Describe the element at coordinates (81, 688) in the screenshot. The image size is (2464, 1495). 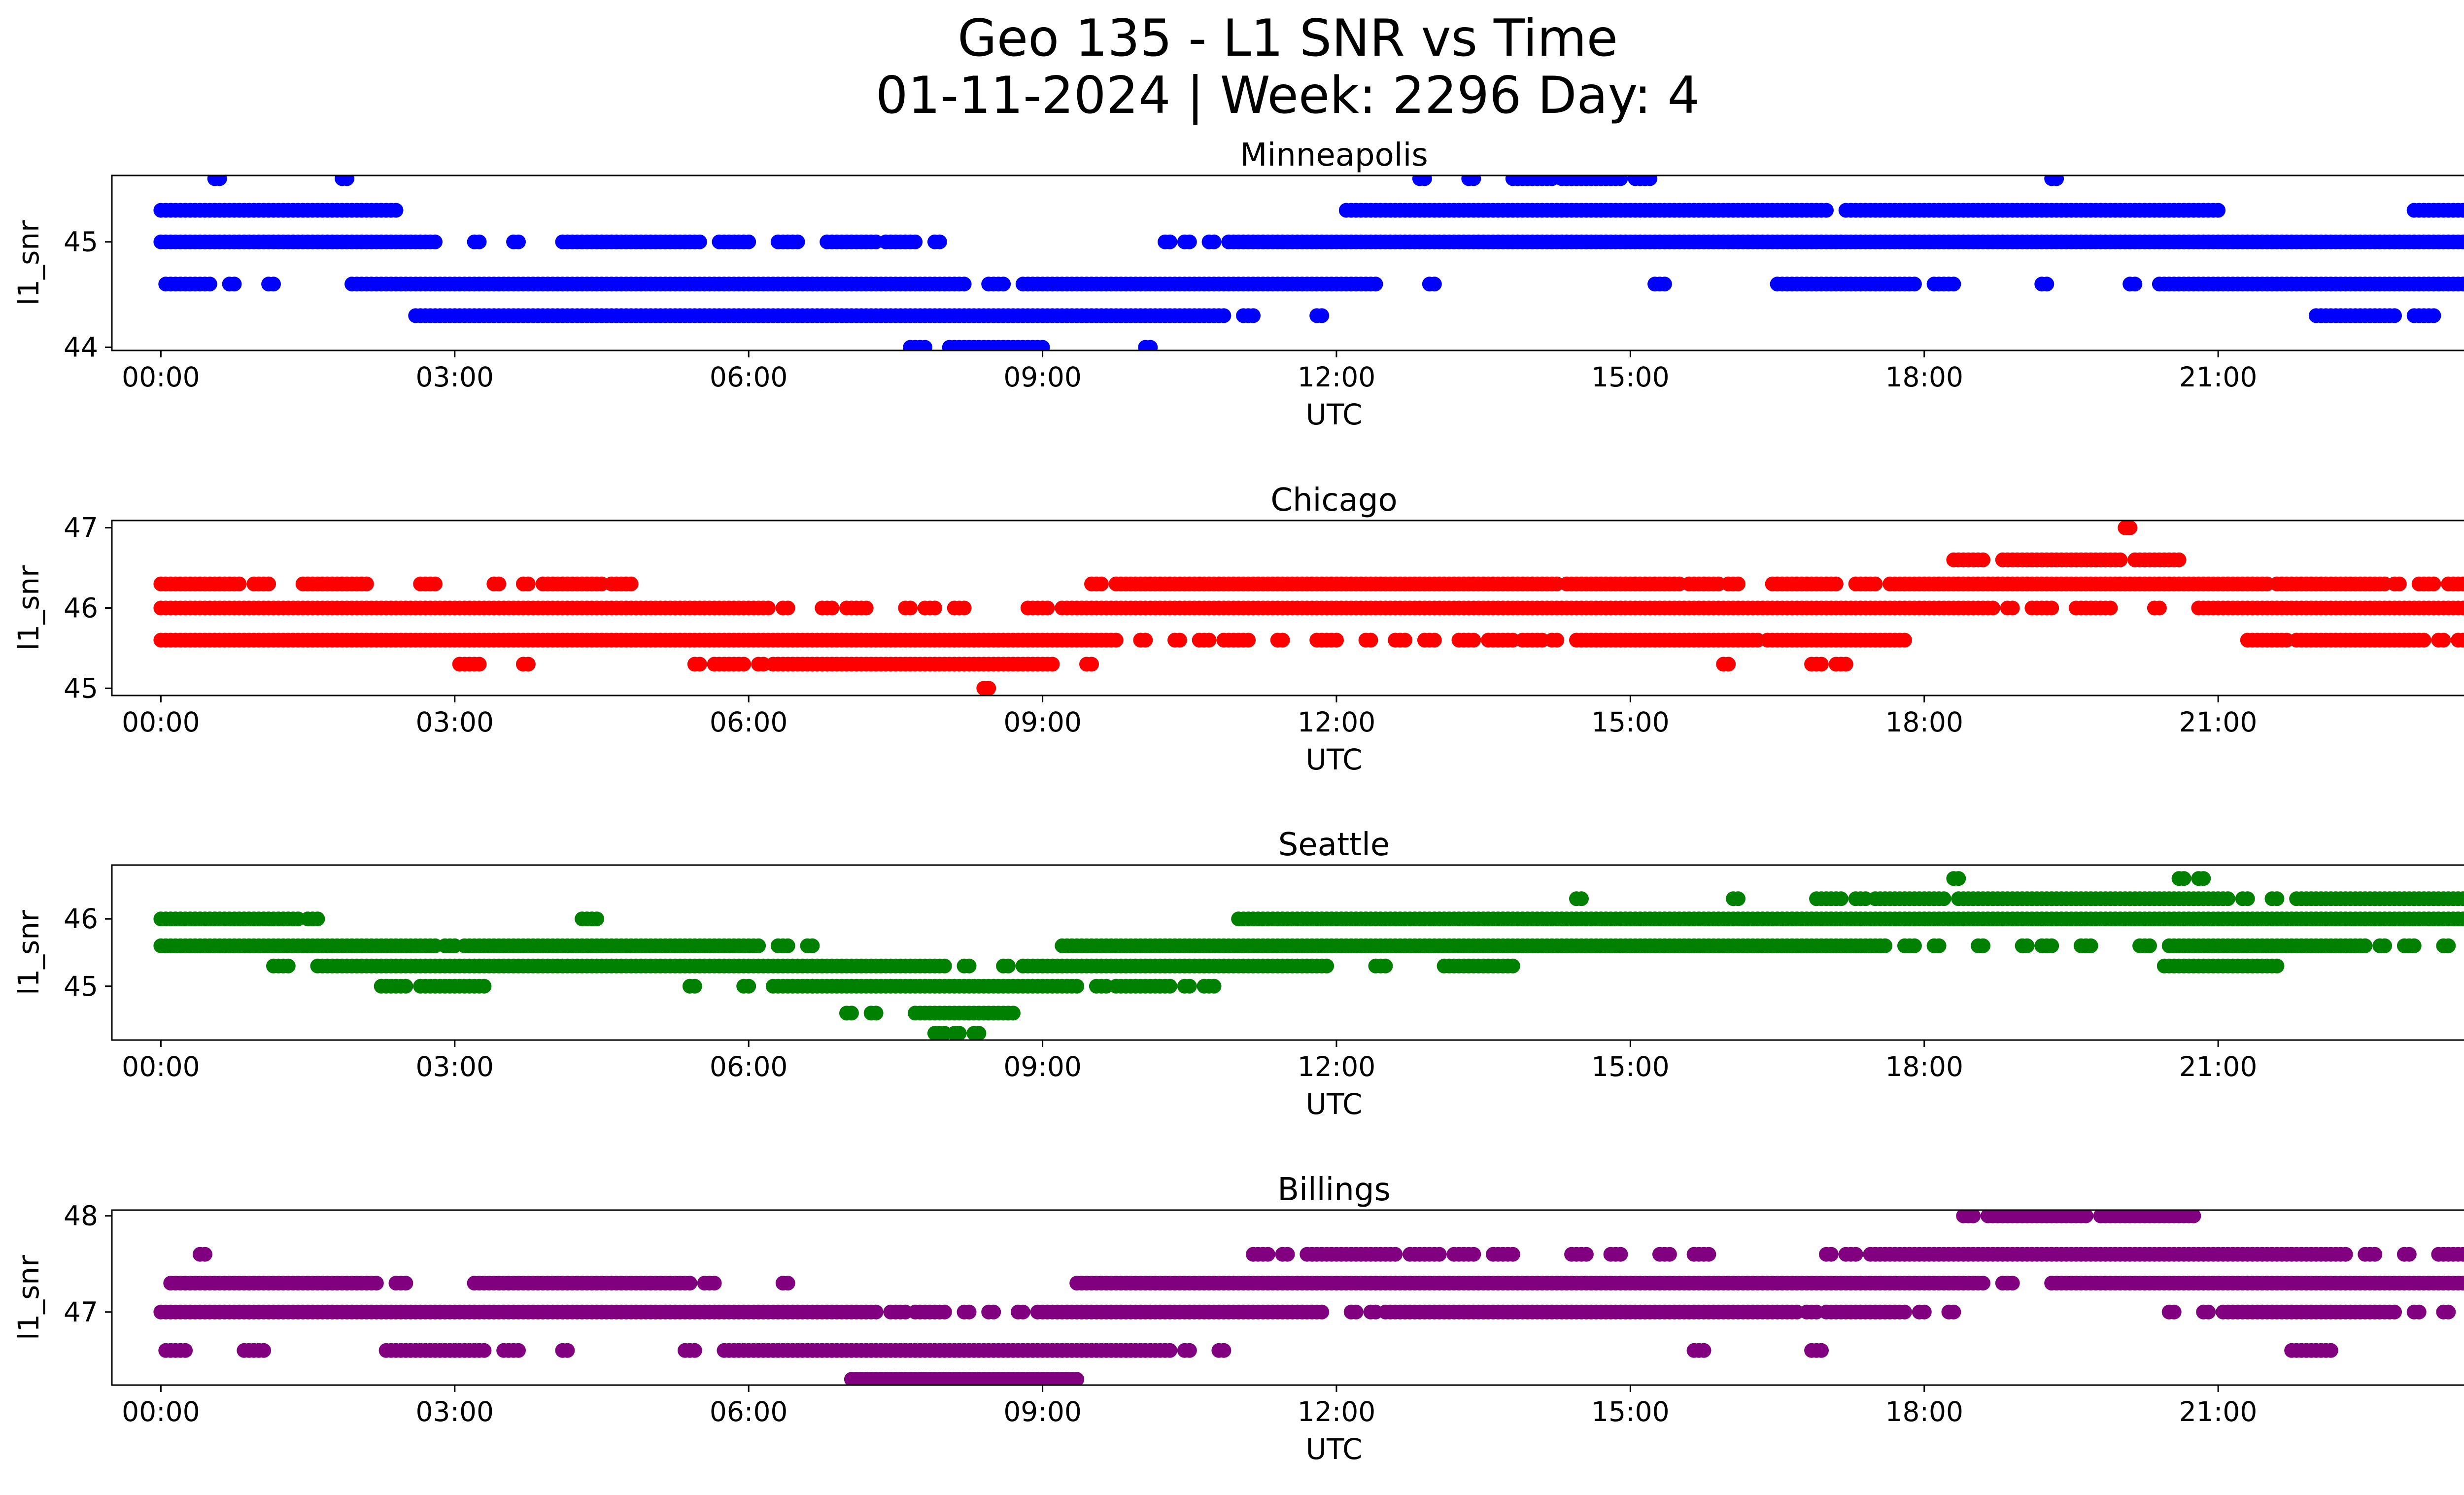
I see `y-tick-label: 45` at that location.